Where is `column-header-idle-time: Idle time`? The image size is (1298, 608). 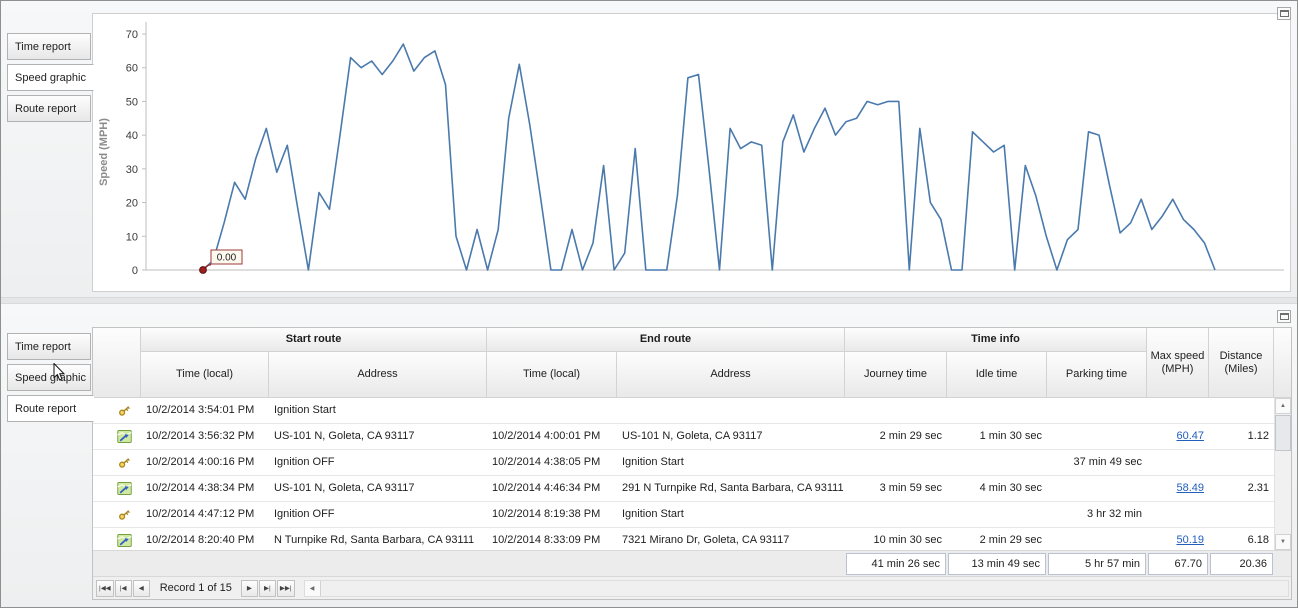
column-header-idle-time: Idle time is located at coordinates (997, 375).